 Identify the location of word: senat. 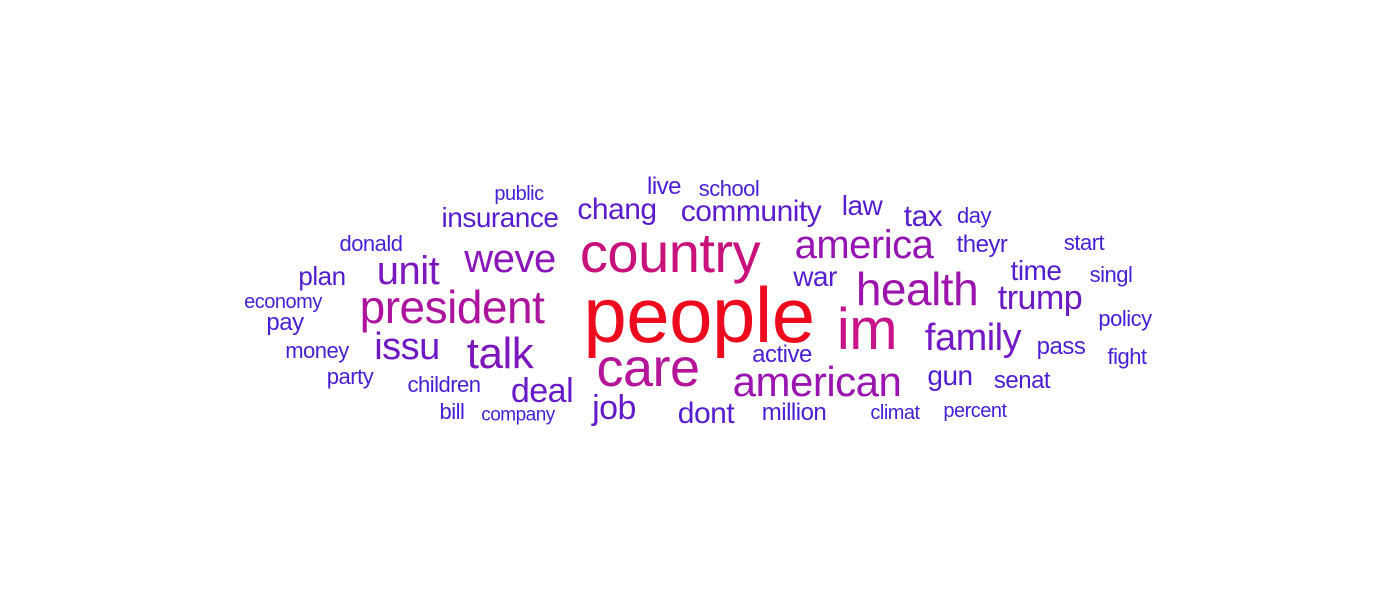
(1022, 380).